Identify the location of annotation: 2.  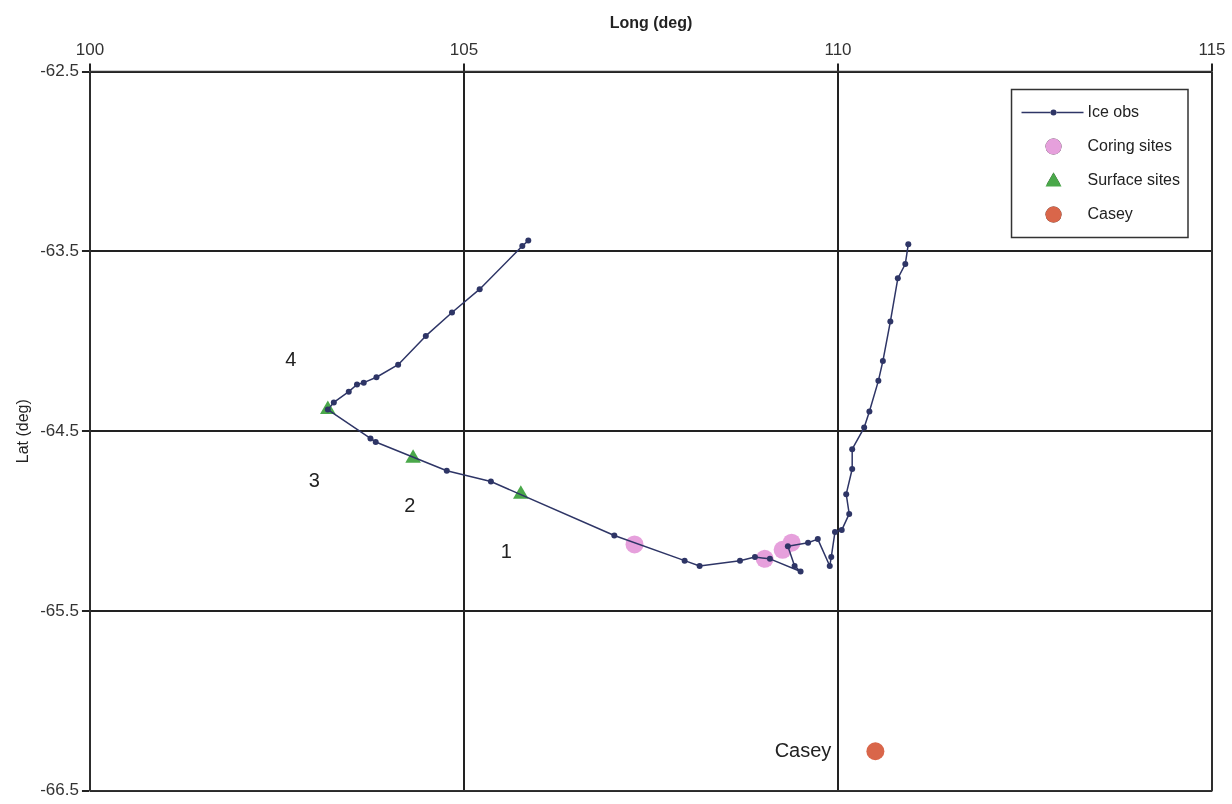
(410, 504).